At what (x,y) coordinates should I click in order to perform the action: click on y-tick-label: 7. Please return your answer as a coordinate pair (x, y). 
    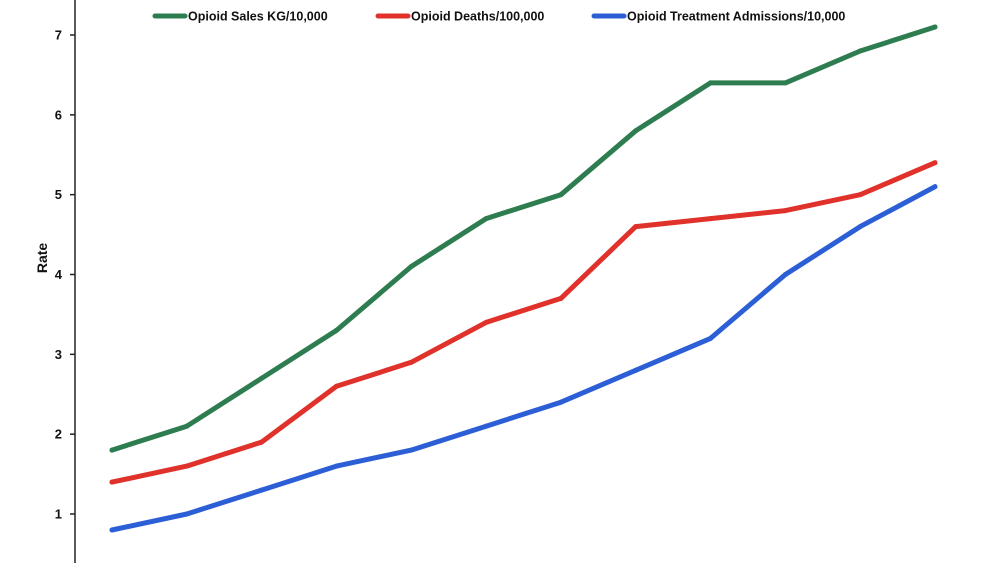
    Looking at the image, I should click on (58, 35).